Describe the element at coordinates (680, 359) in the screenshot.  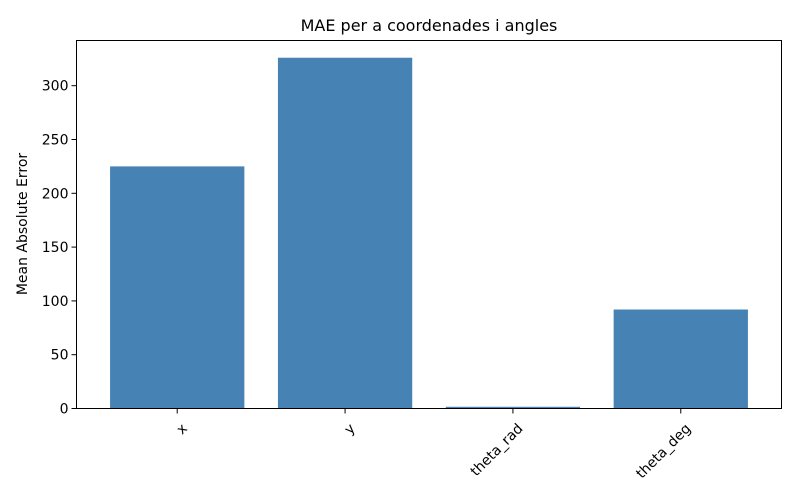
I see `bar-theta_deg` at that location.